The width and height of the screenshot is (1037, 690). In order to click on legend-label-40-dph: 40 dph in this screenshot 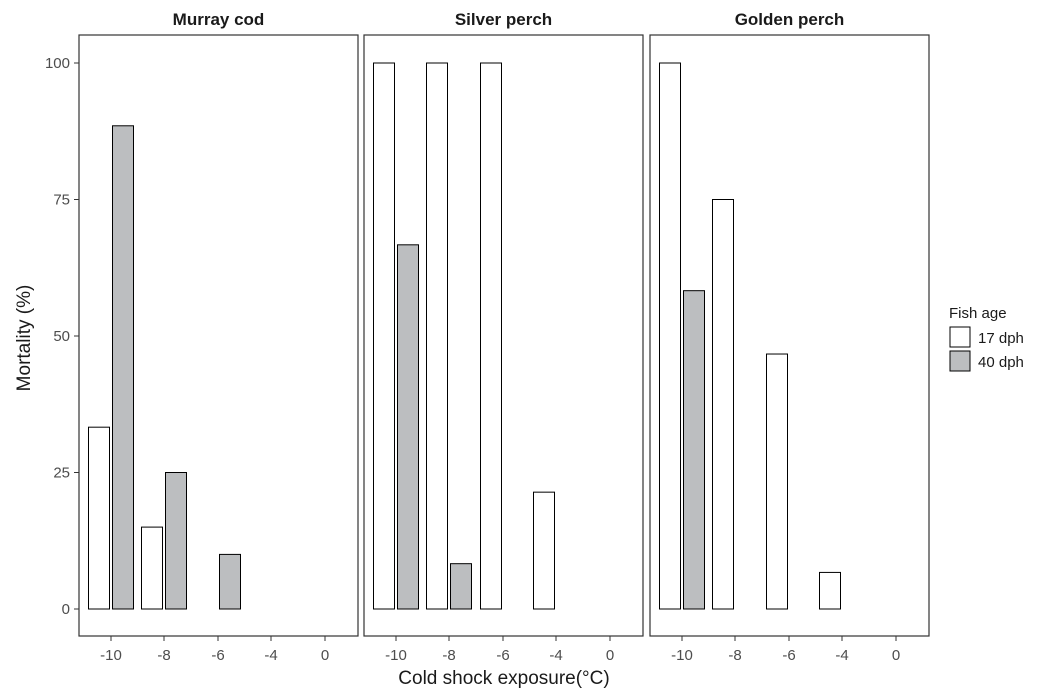, I will do `click(1001, 362)`.